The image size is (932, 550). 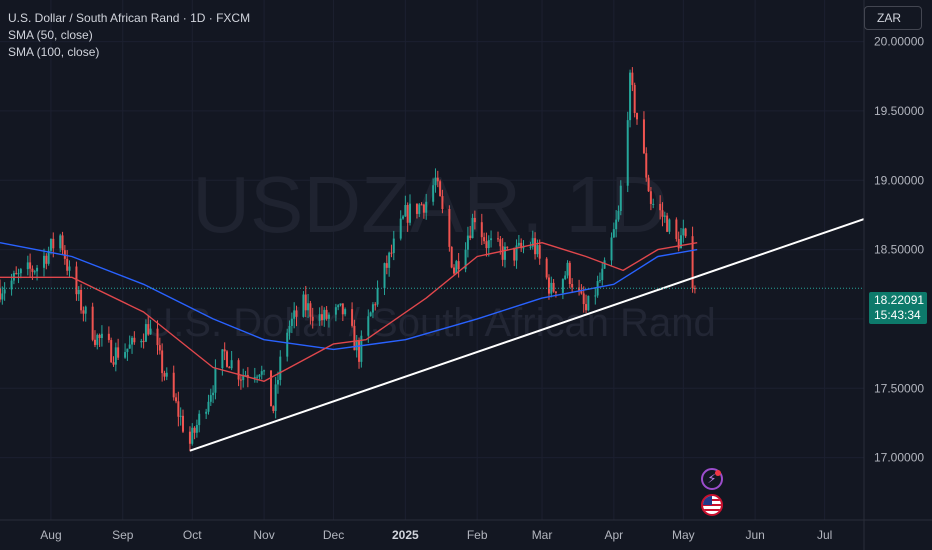 What do you see at coordinates (898, 308) in the screenshot?
I see `last-price-badge: 18.22091 15:43:34` at bounding box center [898, 308].